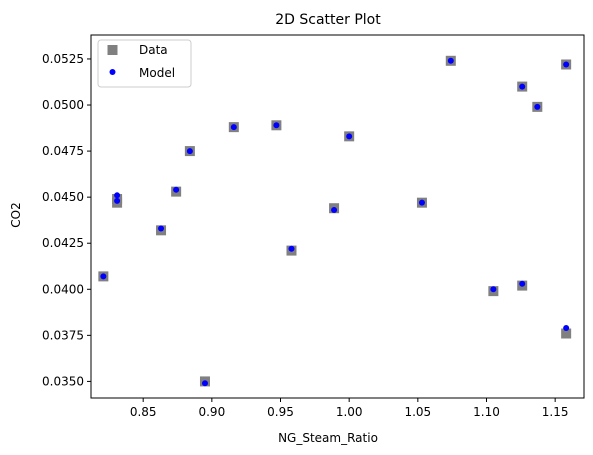  I want to click on x-tick-label: 1.15, so click(555, 412).